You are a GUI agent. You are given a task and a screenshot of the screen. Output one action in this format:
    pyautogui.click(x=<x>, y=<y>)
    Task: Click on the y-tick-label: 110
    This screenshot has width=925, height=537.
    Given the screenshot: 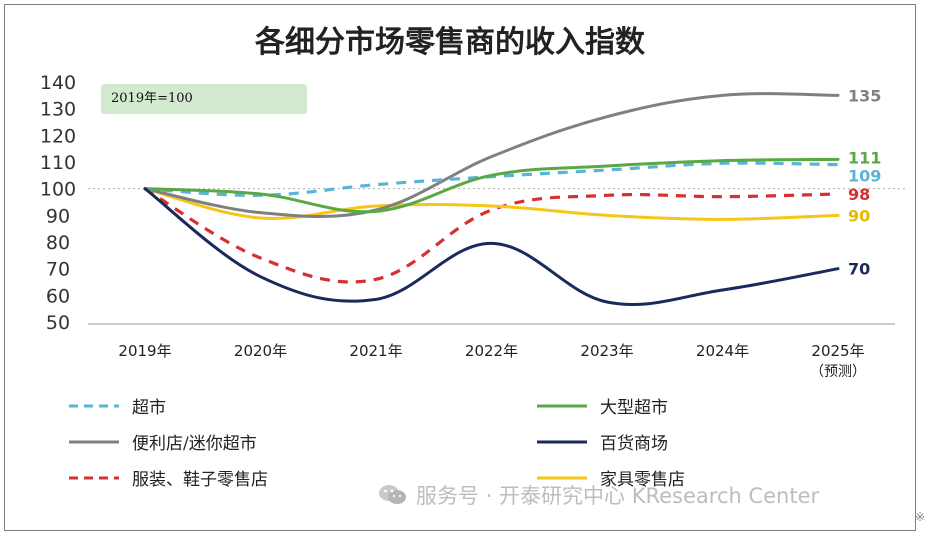 What is the action you would take?
    pyautogui.click(x=58, y=163)
    